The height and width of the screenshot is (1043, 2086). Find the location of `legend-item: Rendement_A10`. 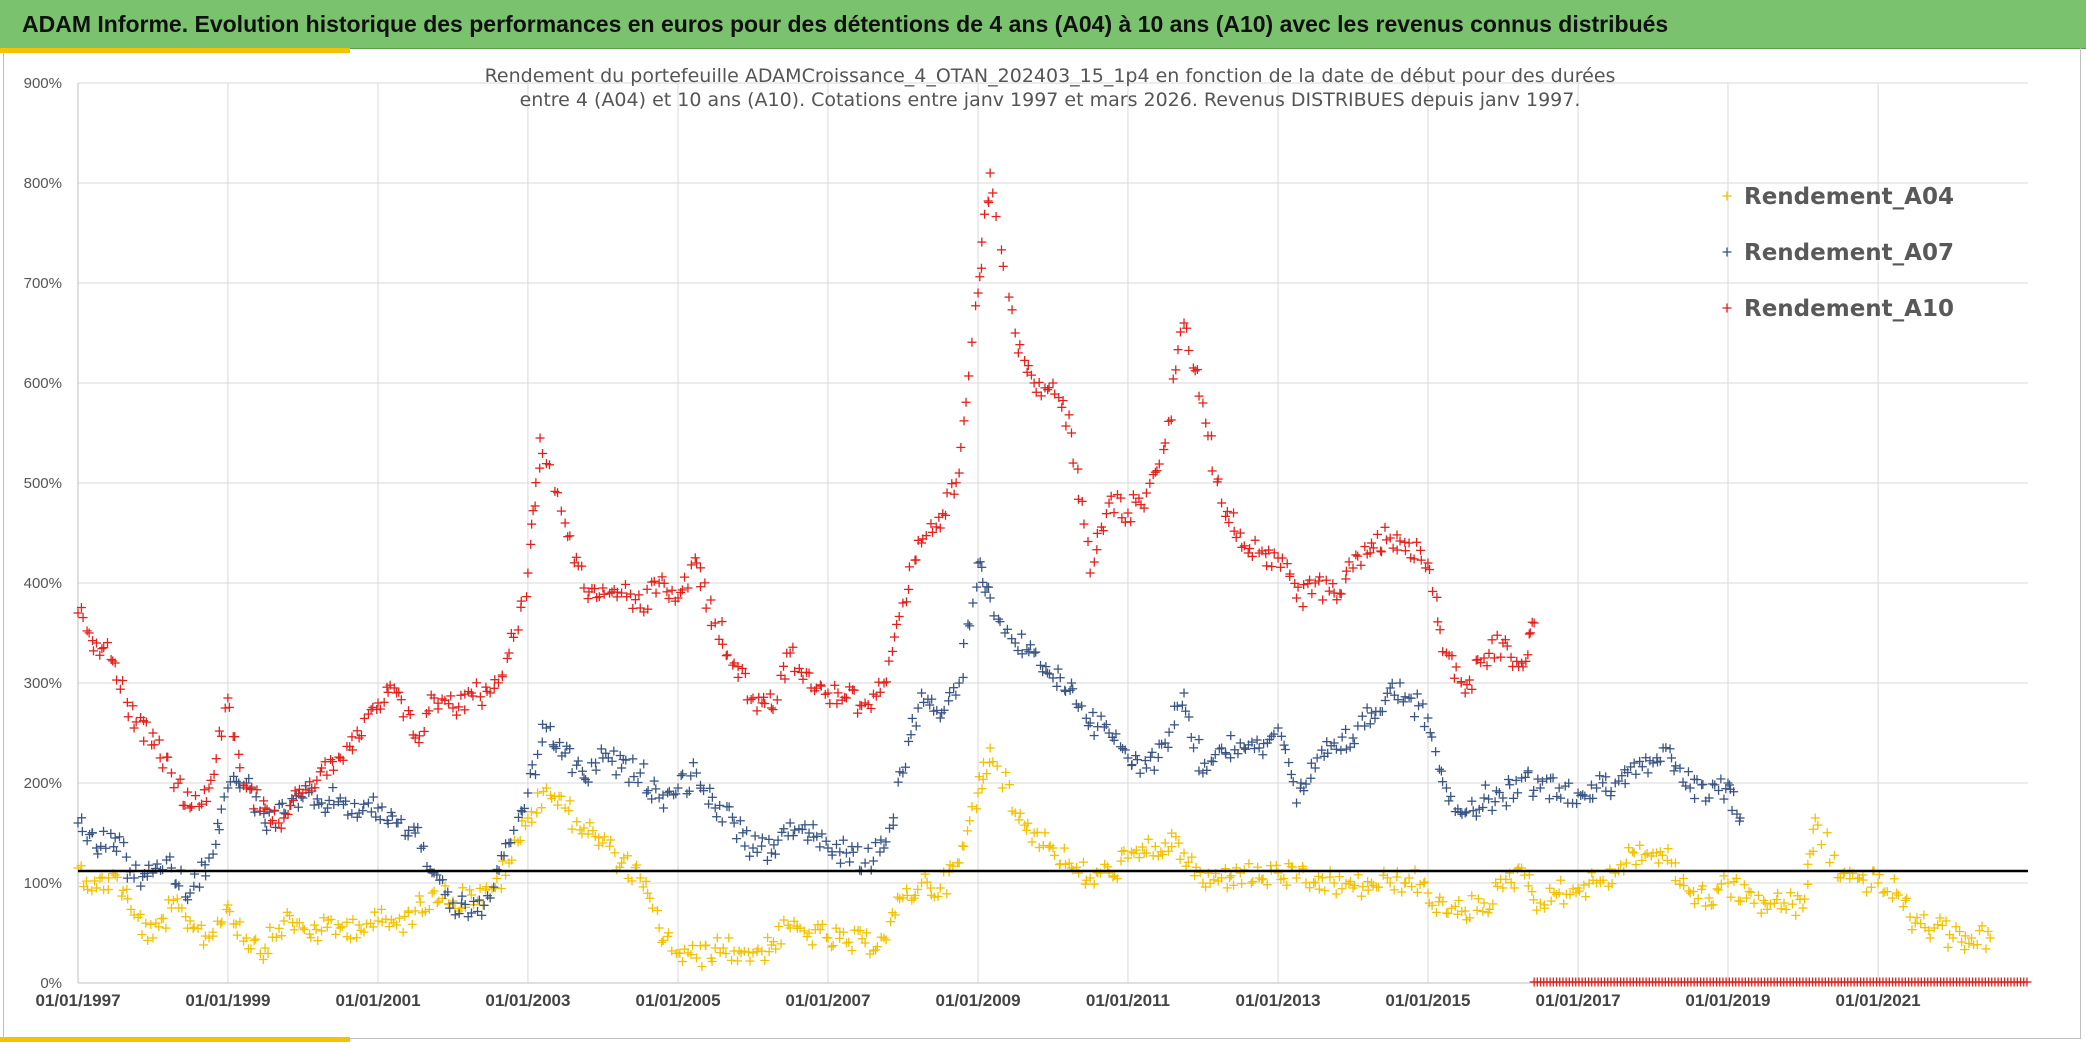

legend-item: Rendement_A10 is located at coordinates (1838, 309).